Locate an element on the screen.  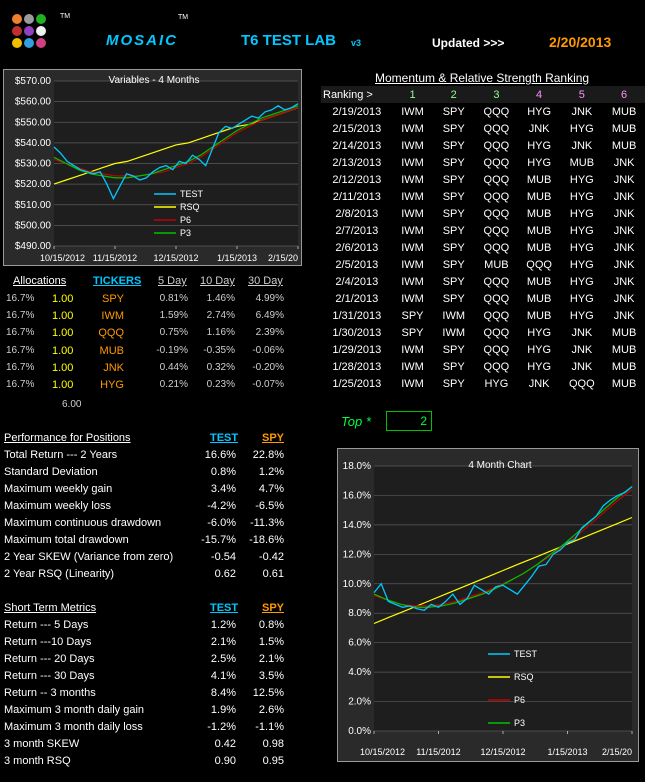
ranking-row: 2/19/2013 IWM SPY QQQ HYG JNK MUB is located at coordinates (483, 111).